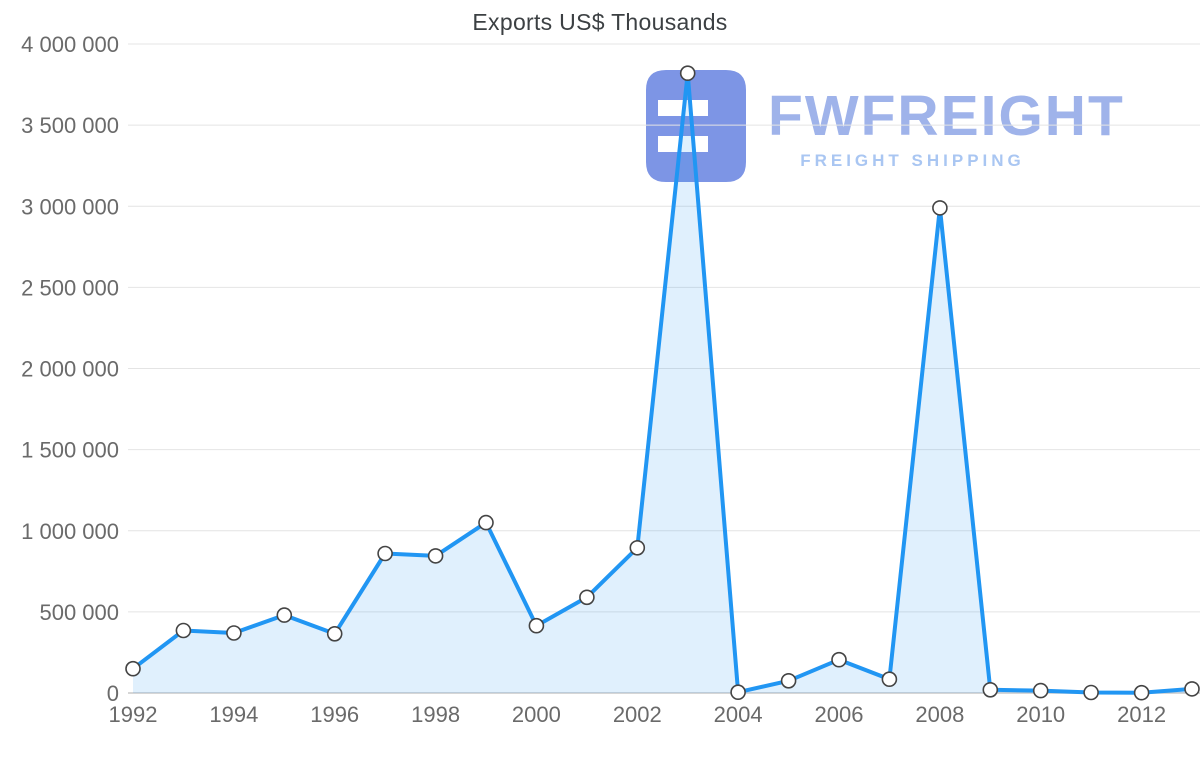 The height and width of the screenshot is (763, 1200). Describe the element at coordinates (70, 44) in the screenshot. I see `y-tick-label: 4 000 000` at that location.